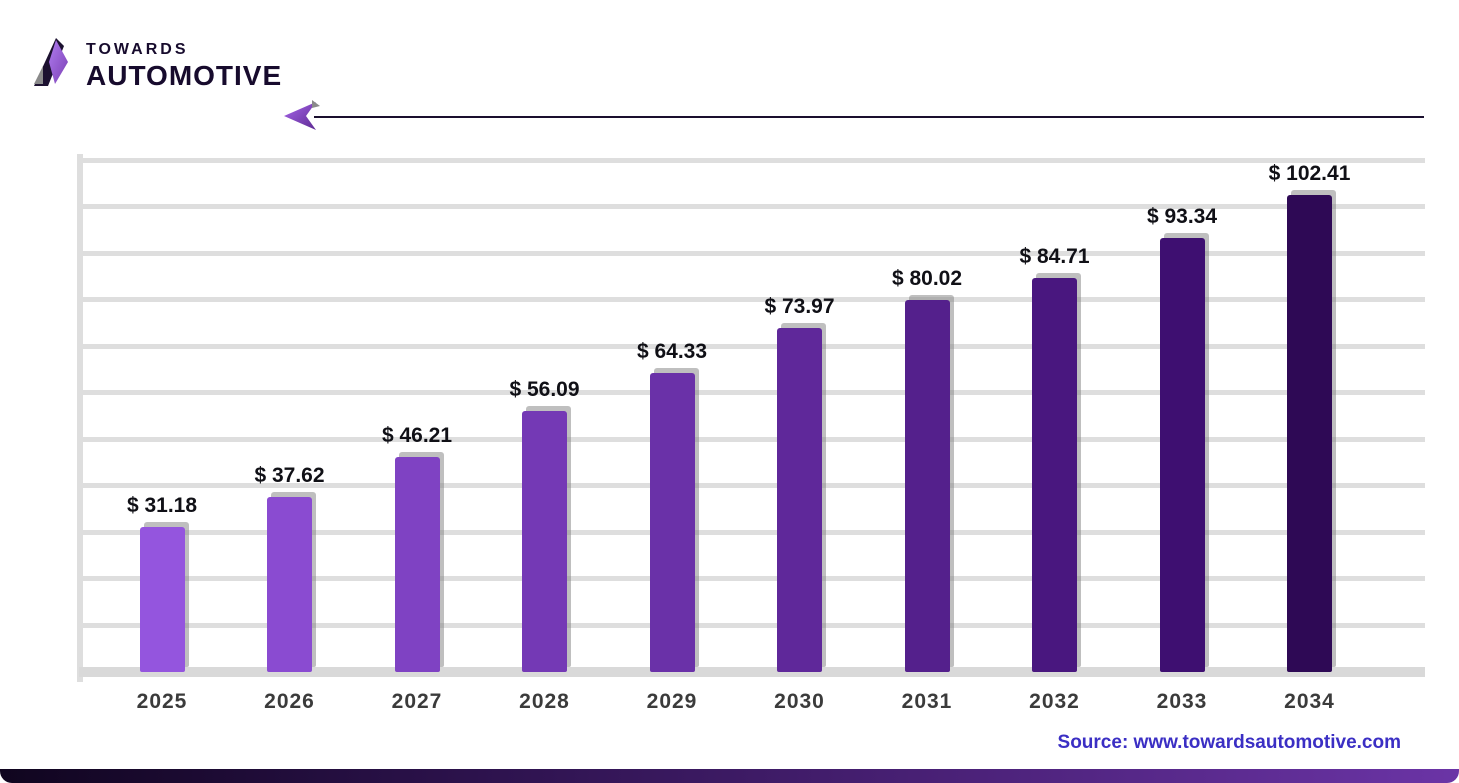 The width and height of the screenshot is (1459, 783). Describe the element at coordinates (1054, 474) in the screenshot. I see `bar-2032` at that location.